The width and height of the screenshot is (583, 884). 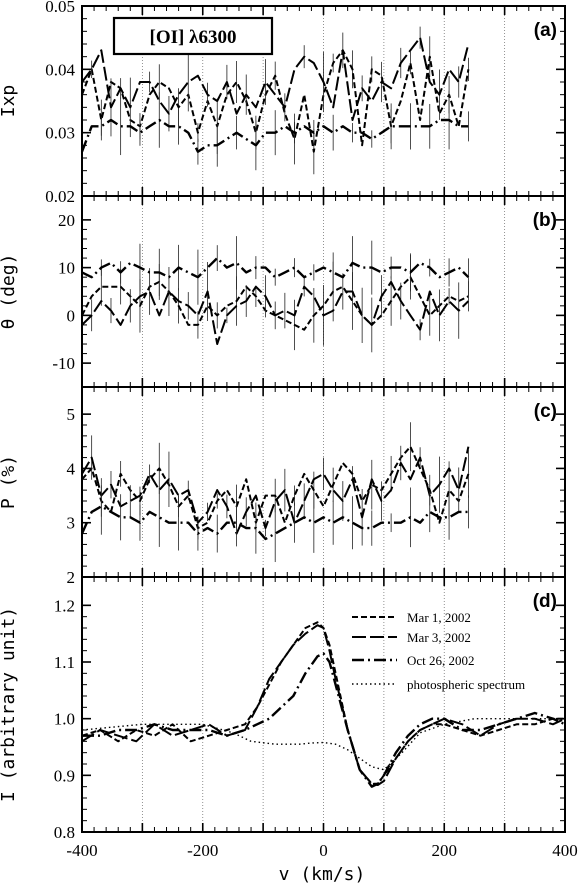 I want to click on series-dotted-line, so click(x=323, y=744).